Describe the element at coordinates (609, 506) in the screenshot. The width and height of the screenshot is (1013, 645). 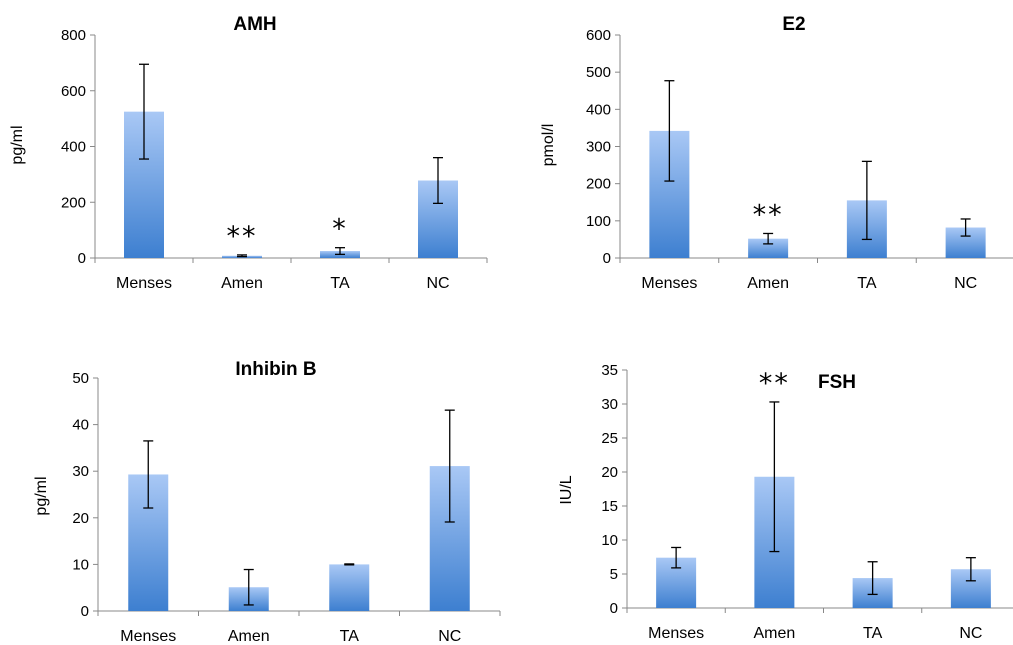
I see `y-tick-label: 15` at that location.